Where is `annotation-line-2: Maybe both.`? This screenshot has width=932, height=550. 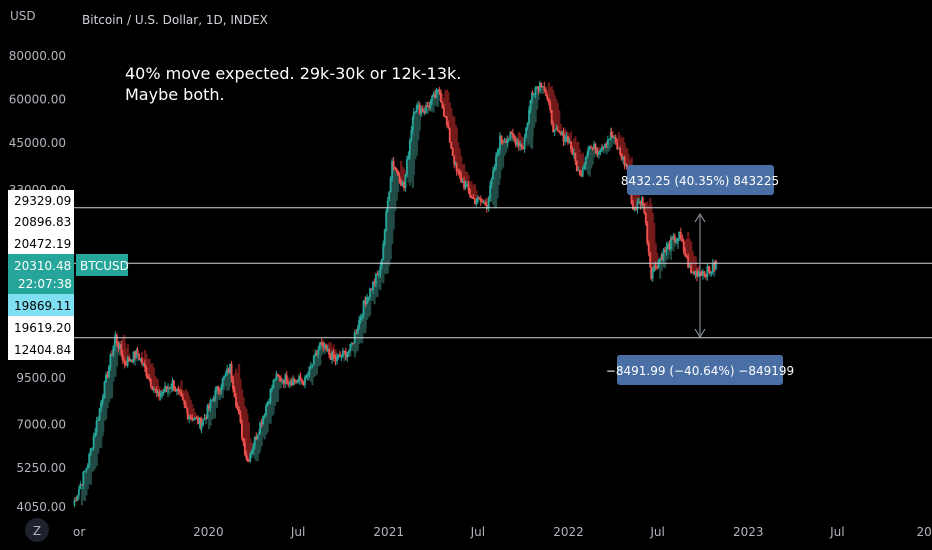 annotation-line-2: Maybe both. is located at coordinates (175, 94).